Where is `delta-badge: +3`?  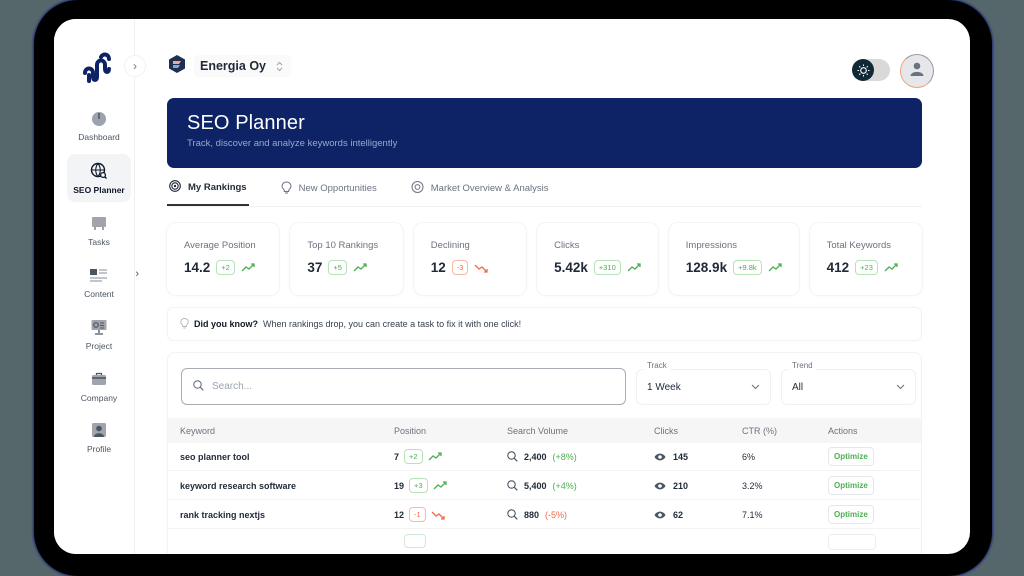
delta-badge: +3 is located at coordinates (418, 485).